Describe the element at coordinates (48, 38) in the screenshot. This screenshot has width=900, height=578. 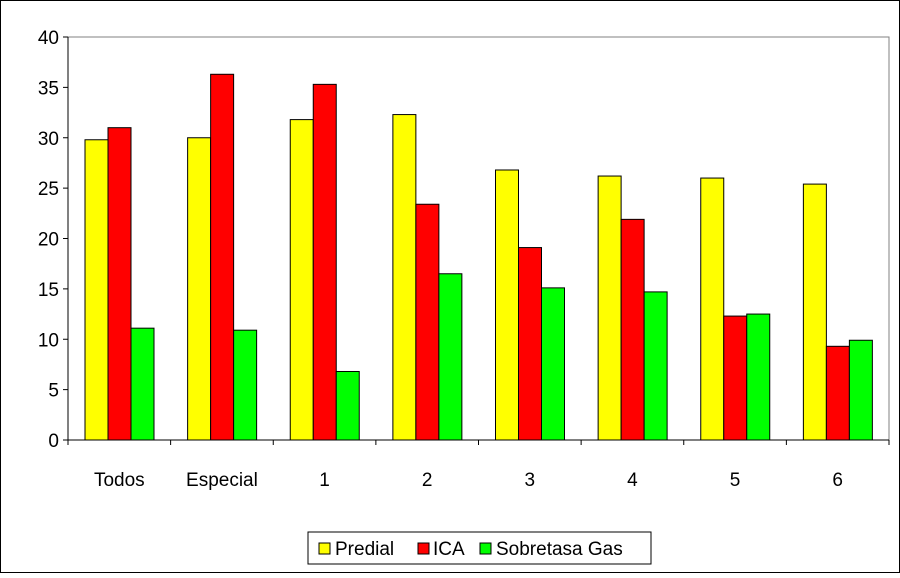
I see `y-tick-label: 40` at that location.